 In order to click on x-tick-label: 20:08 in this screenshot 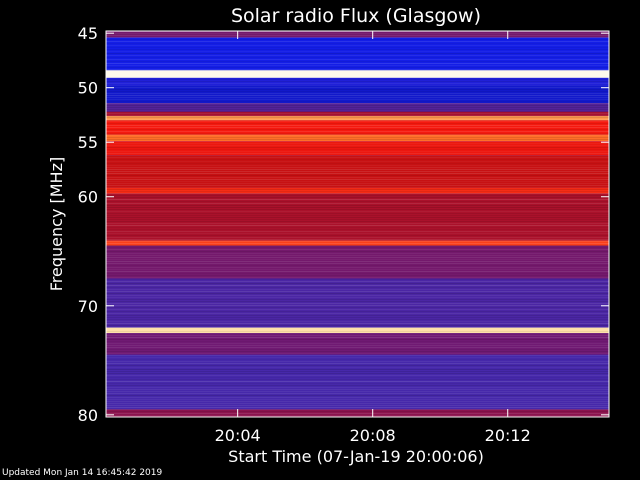, I will do `click(373, 435)`.